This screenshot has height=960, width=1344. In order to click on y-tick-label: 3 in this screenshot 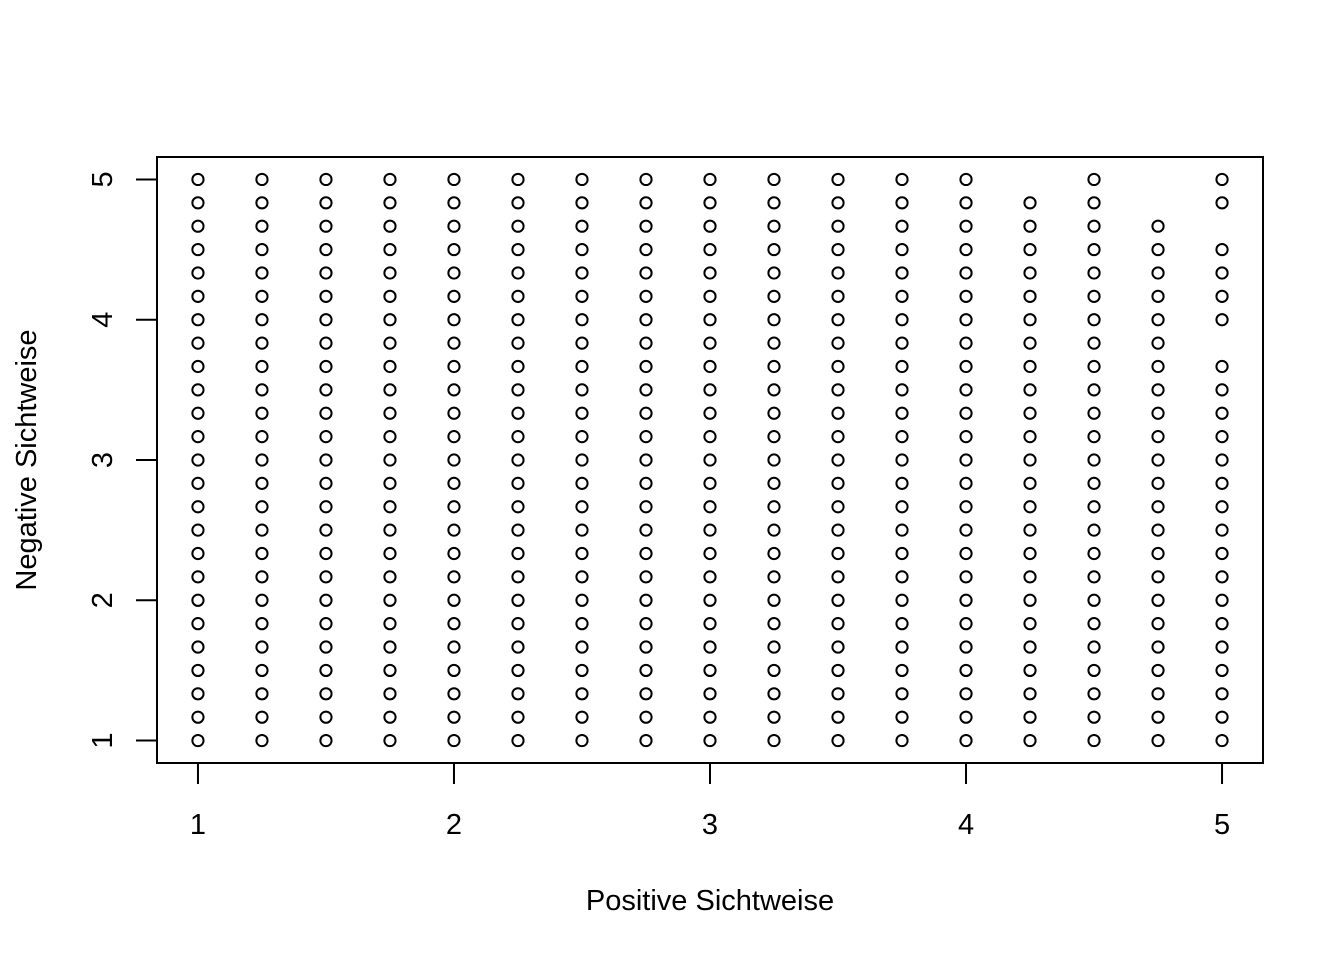, I will do `click(103, 460)`.